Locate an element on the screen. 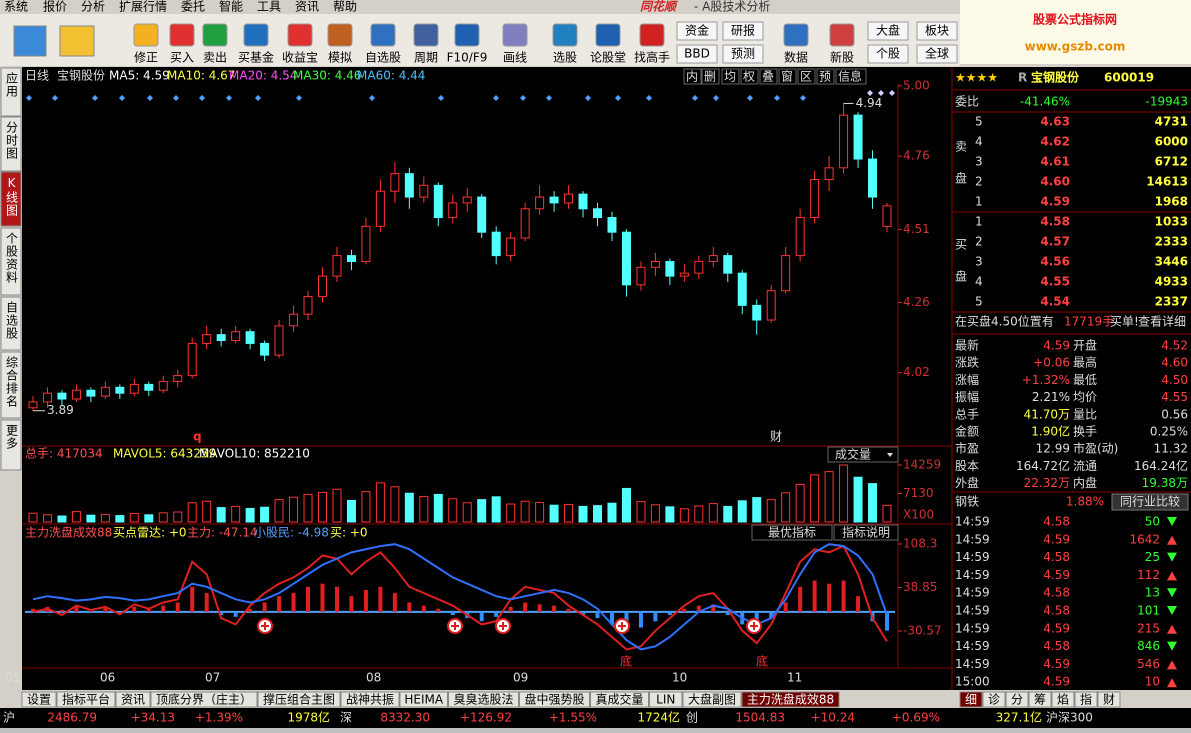  notice-text: 查看详细 is located at coordinates (1162, 321).